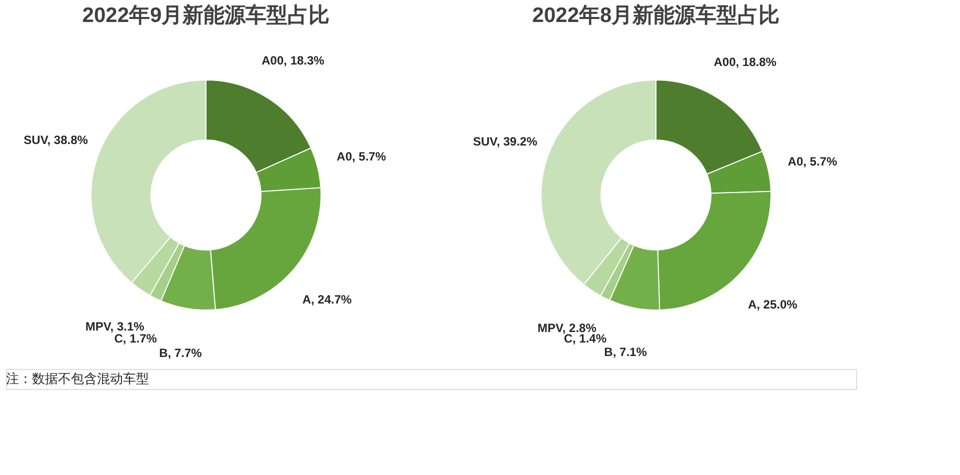  Describe the element at coordinates (656, 15) in the screenshot. I see `chart-title: 2022年8月新能源车型占比` at that location.